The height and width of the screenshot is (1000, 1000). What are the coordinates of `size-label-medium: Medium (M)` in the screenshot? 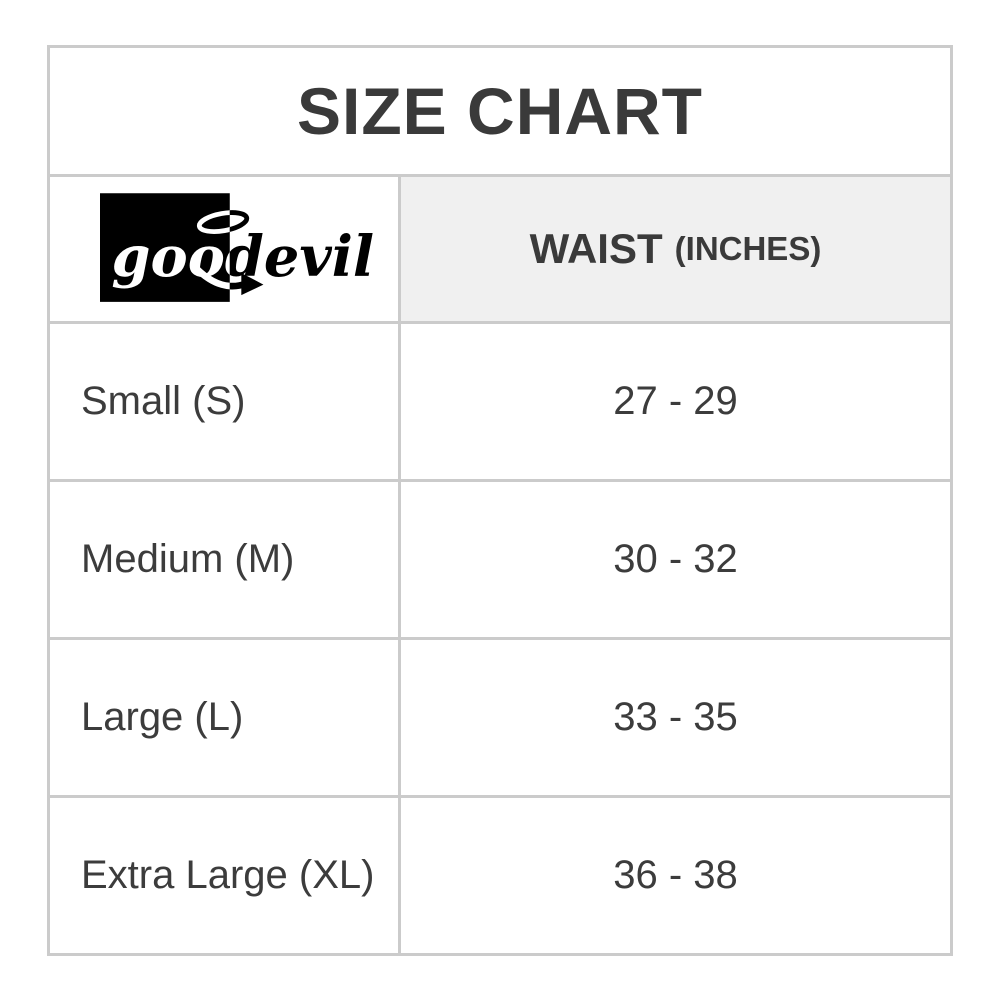 It's located at (224, 559).